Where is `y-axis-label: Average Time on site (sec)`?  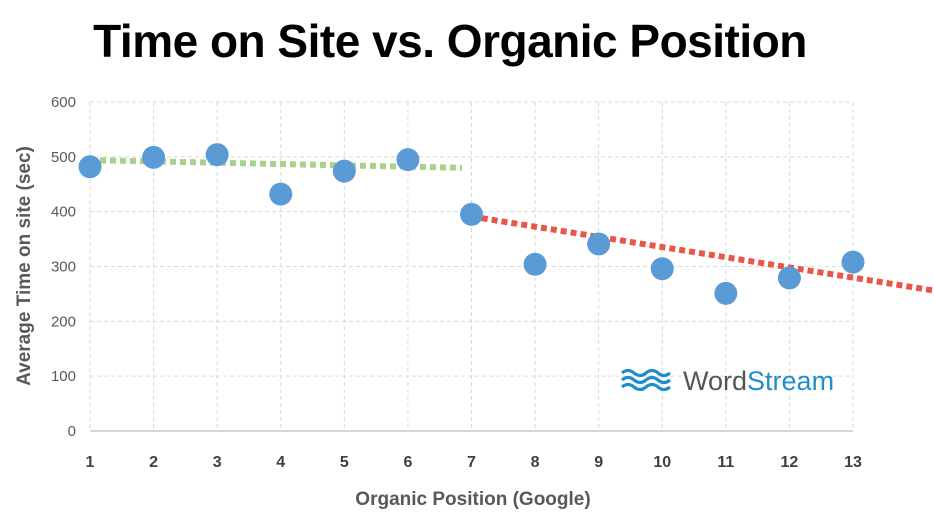 y-axis-label: Average Time on site (sec) is located at coordinates (24, 266).